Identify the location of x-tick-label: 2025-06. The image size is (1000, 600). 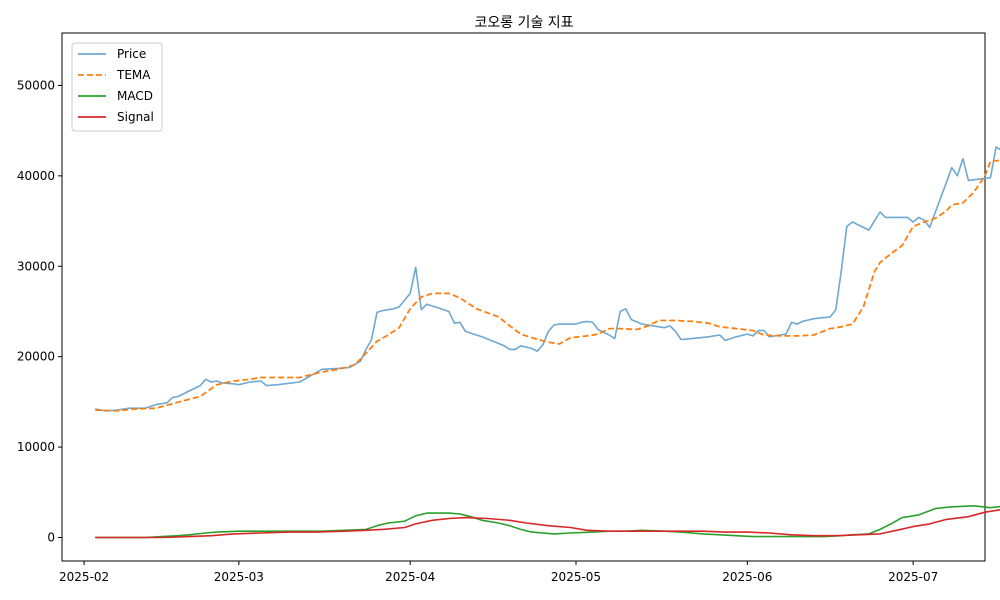
(747, 577).